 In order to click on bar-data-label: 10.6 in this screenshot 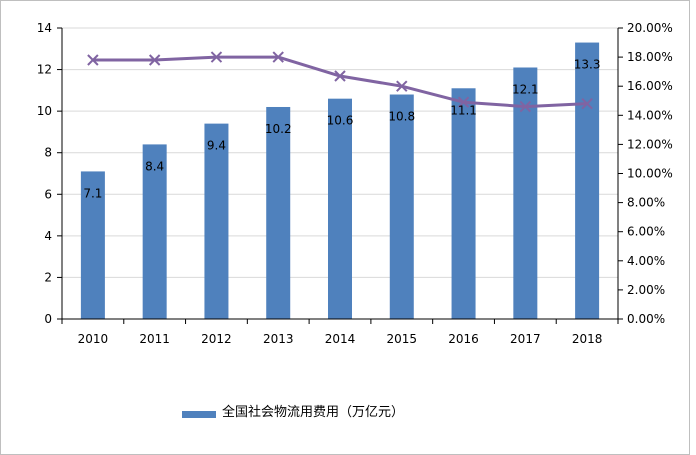, I will do `click(340, 121)`.